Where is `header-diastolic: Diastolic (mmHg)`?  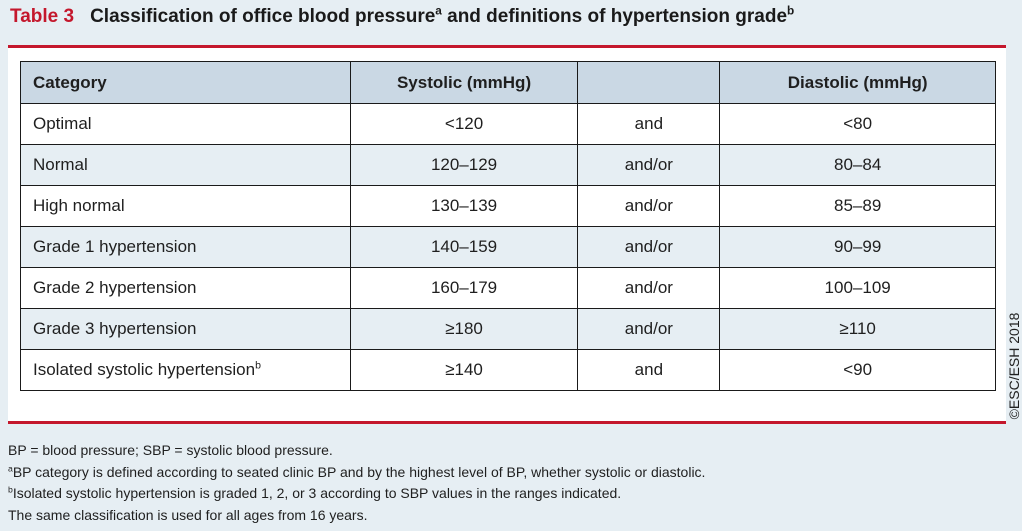
header-diastolic: Diastolic (mmHg) is located at coordinates (857, 82).